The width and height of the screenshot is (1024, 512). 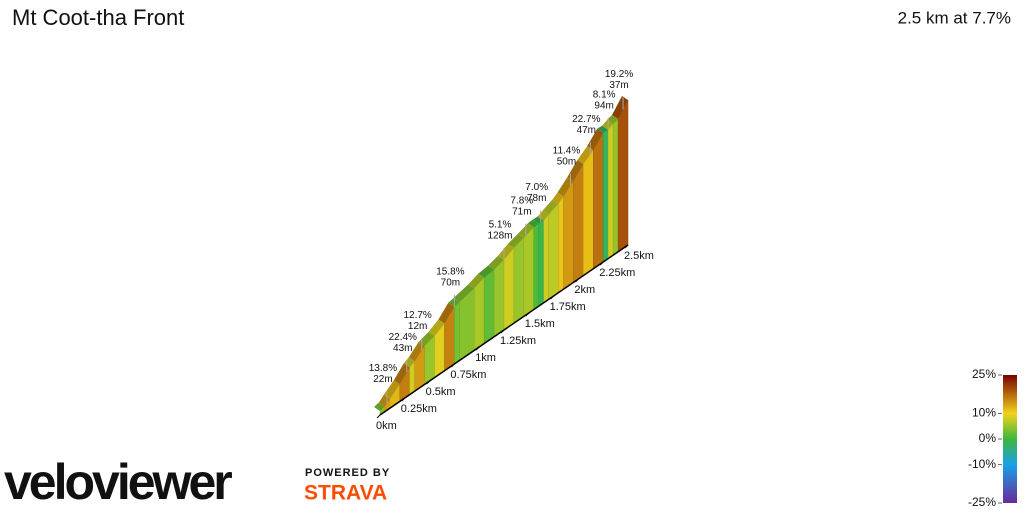 What do you see at coordinates (617, 273) in the screenshot?
I see `x-tick-label: 2.25km` at bounding box center [617, 273].